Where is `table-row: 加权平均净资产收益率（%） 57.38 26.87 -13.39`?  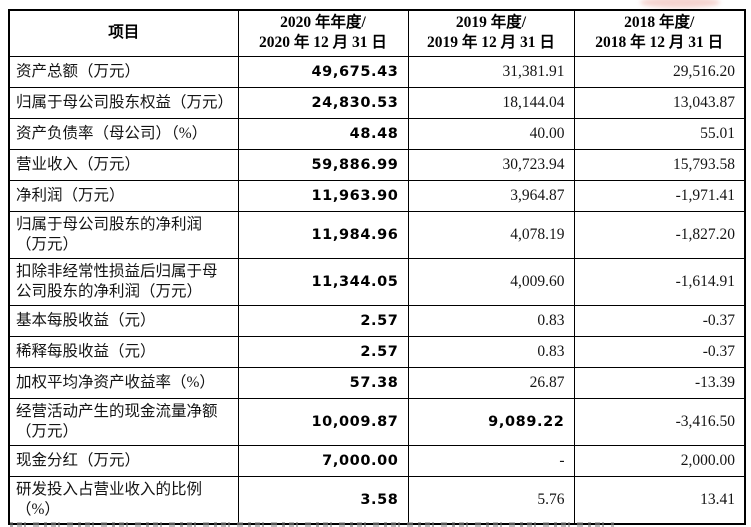
table-row: 加权平均净资产收益率（%） 57.38 26.87 -13.39 is located at coordinates (377, 382).